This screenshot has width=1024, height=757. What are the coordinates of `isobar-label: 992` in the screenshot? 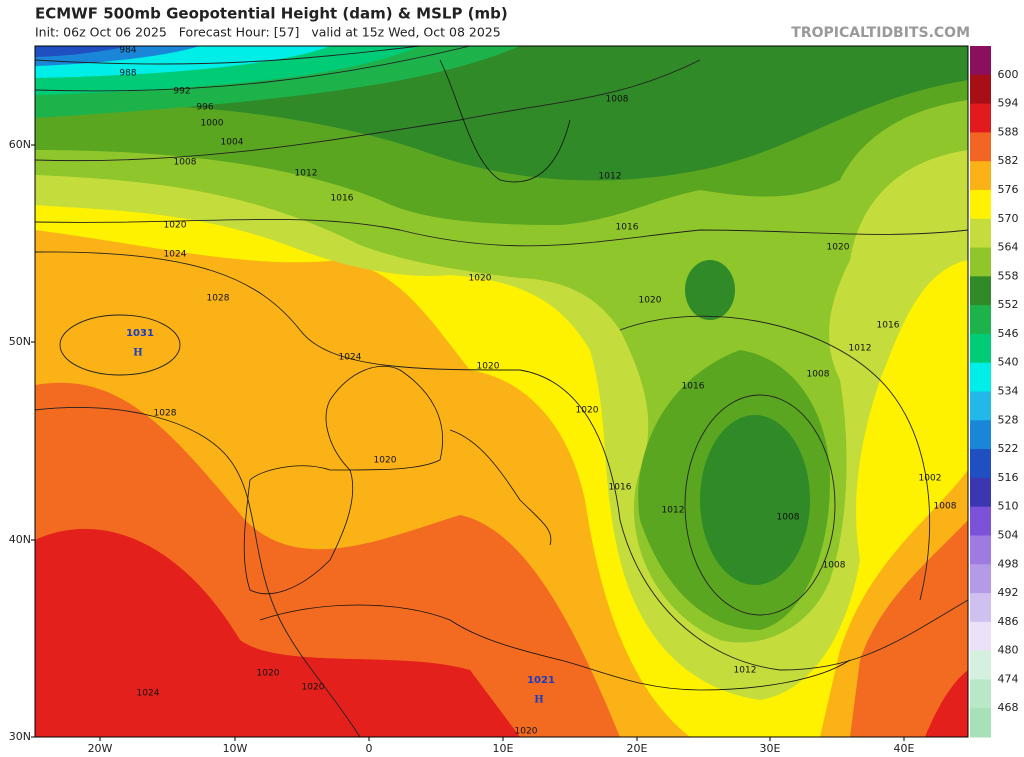 It's located at (181, 92).